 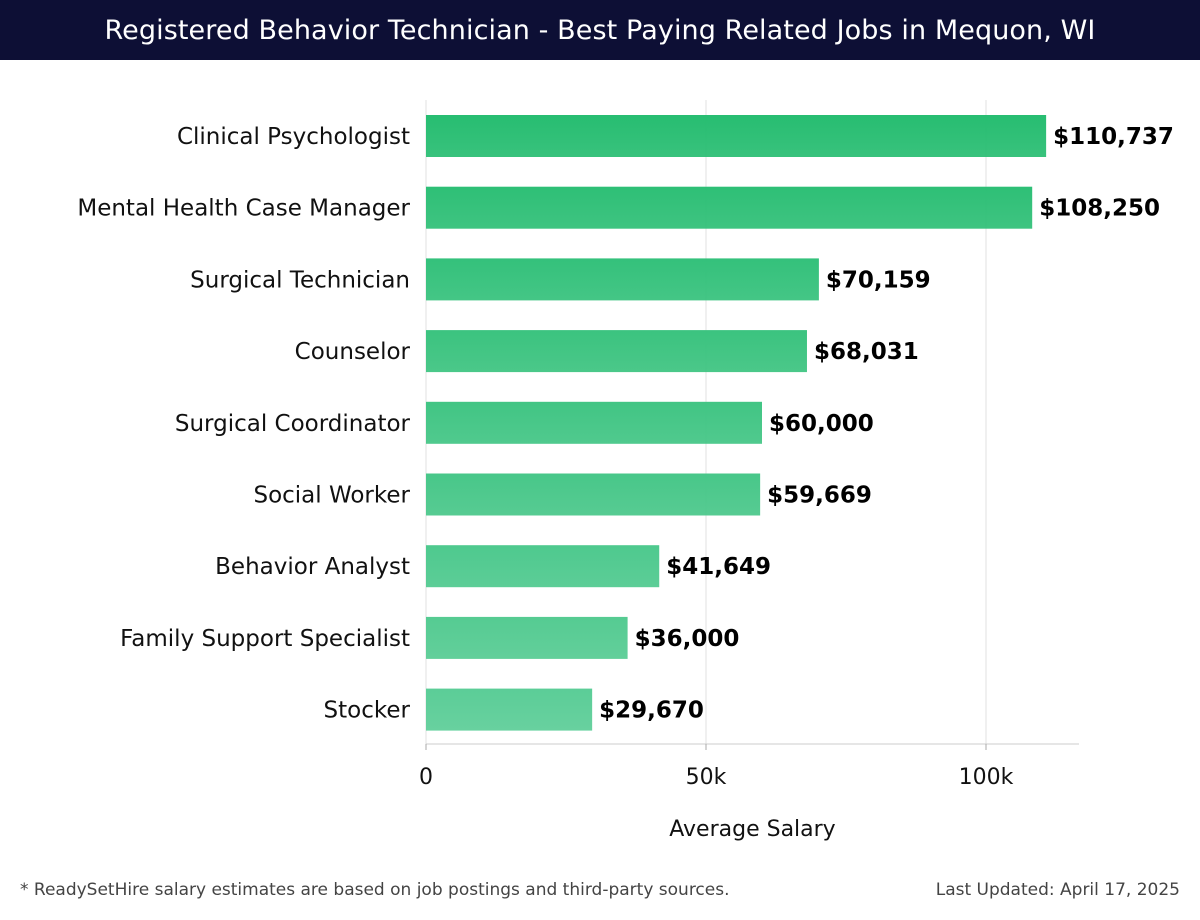 I want to click on value-label: $36,000, so click(x=687, y=639).